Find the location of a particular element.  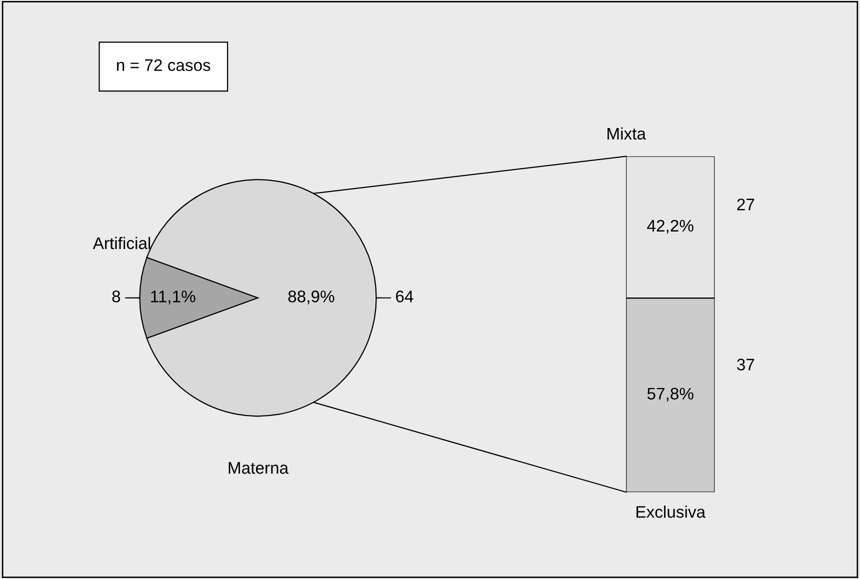

text: 8 is located at coordinates (116, 296).